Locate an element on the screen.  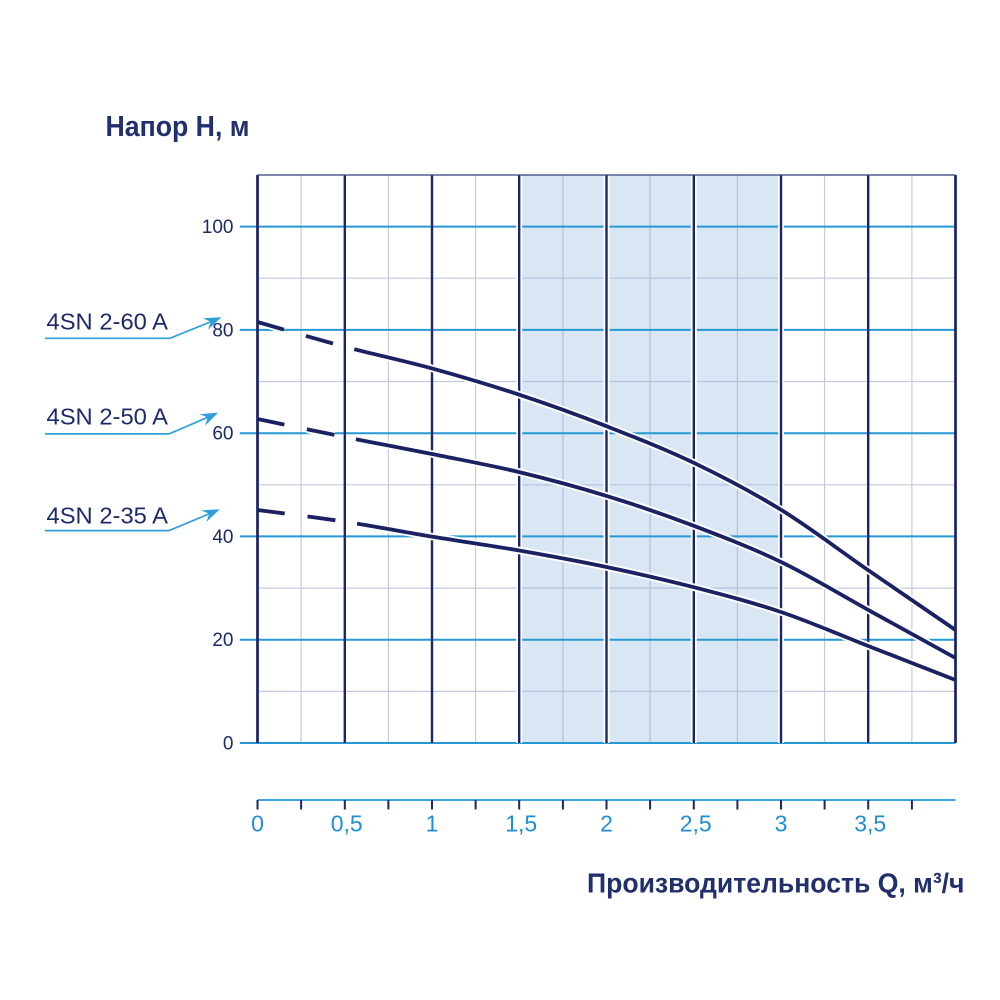
svg-text: 40 is located at coordinates (222, 537).